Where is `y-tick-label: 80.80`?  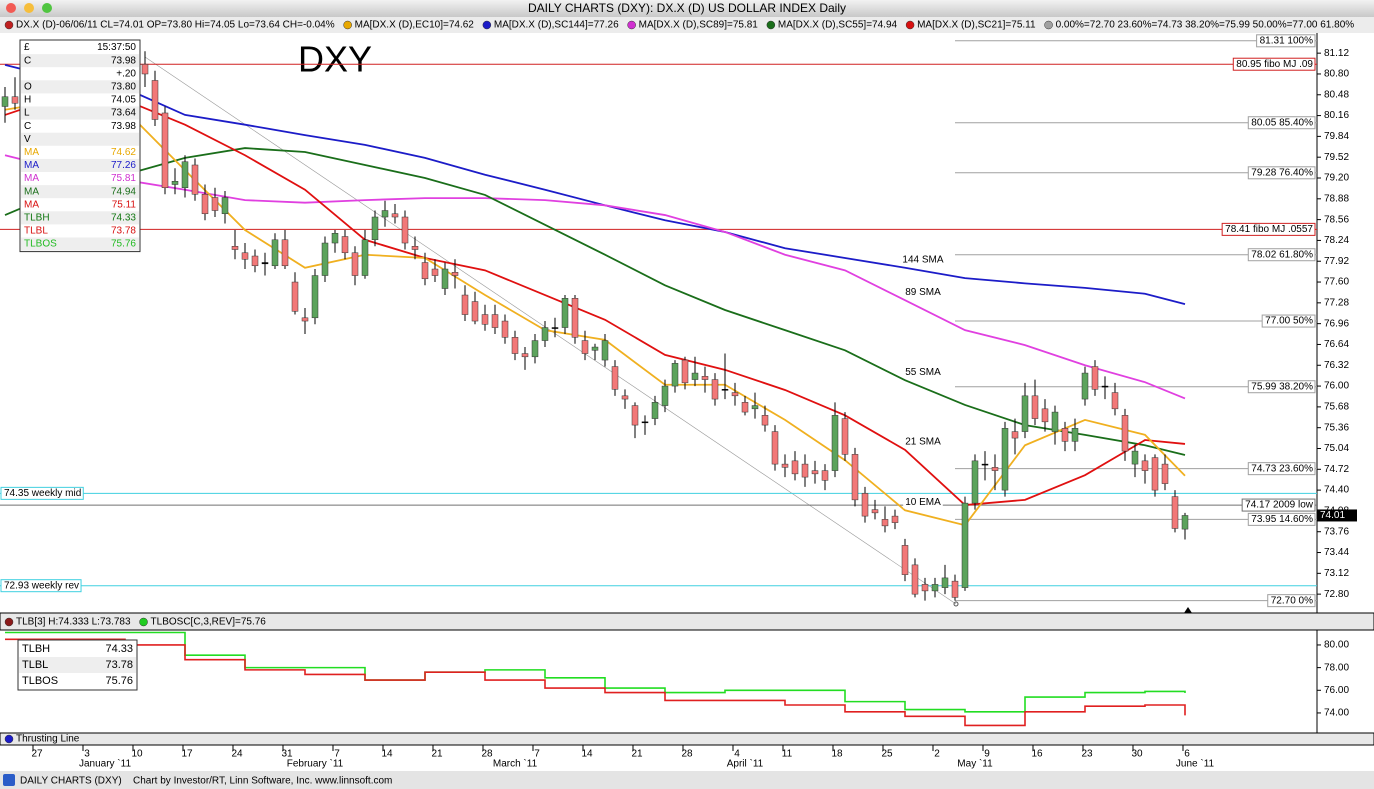
y-tick-label: 80.80 is located at coordinates (1336, 74).